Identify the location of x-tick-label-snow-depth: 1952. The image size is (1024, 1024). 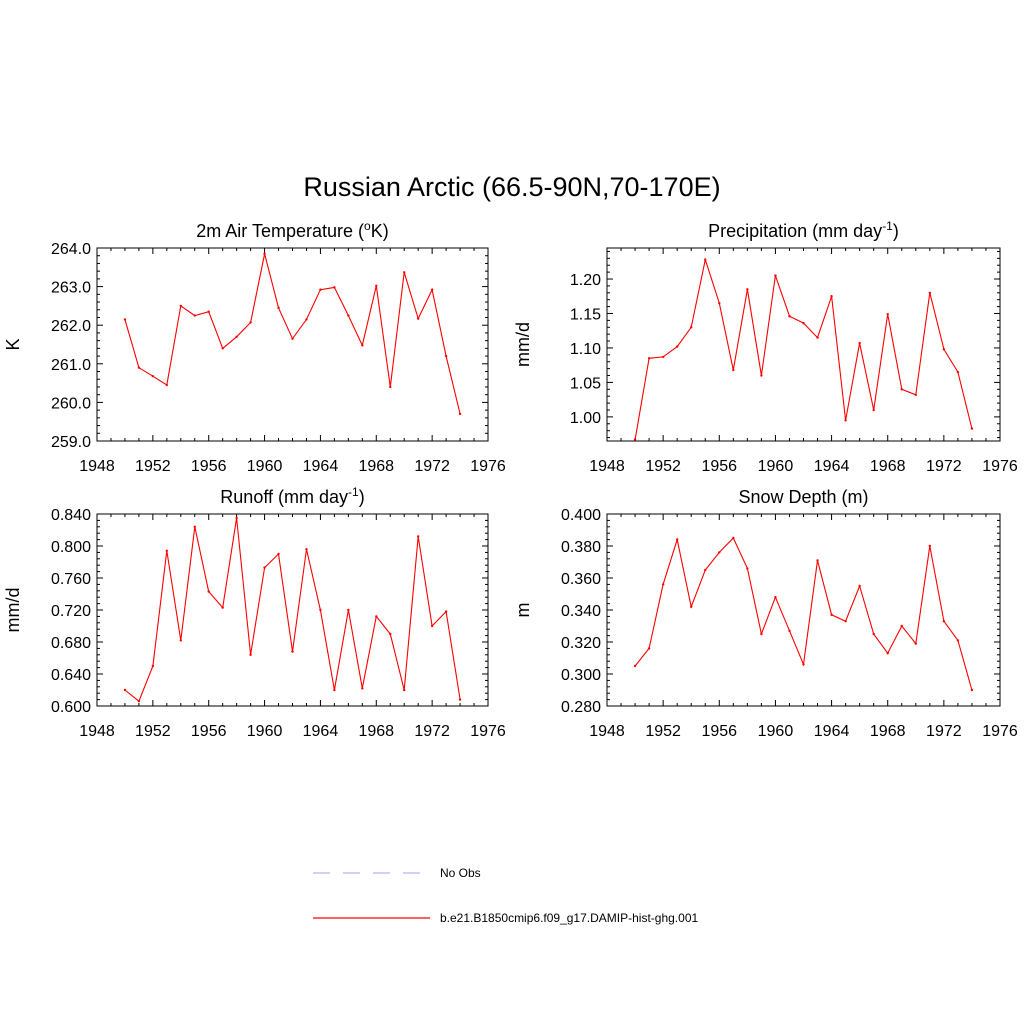
(663, 731).